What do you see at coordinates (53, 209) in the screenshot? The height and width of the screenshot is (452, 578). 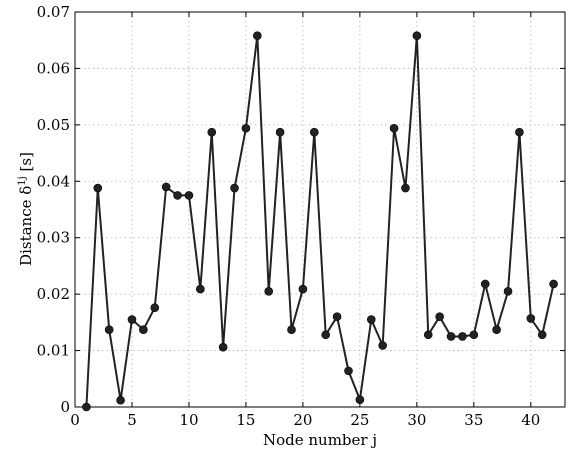 I see `y-tick-labels: 0 0.01 0.02 0.03 0.04 0.05 0.06 0.07` at bounding box center [53, 209].